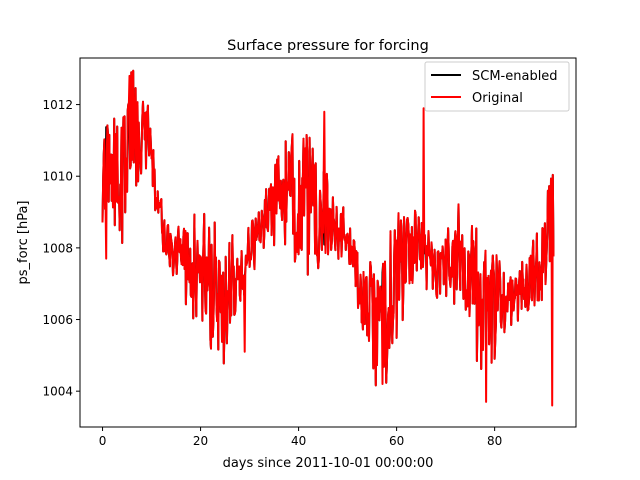  Describe the element at coordinates (23, 243) in the screenshot. I see `y-axis-label: ps_forc [hPa]` at that location.